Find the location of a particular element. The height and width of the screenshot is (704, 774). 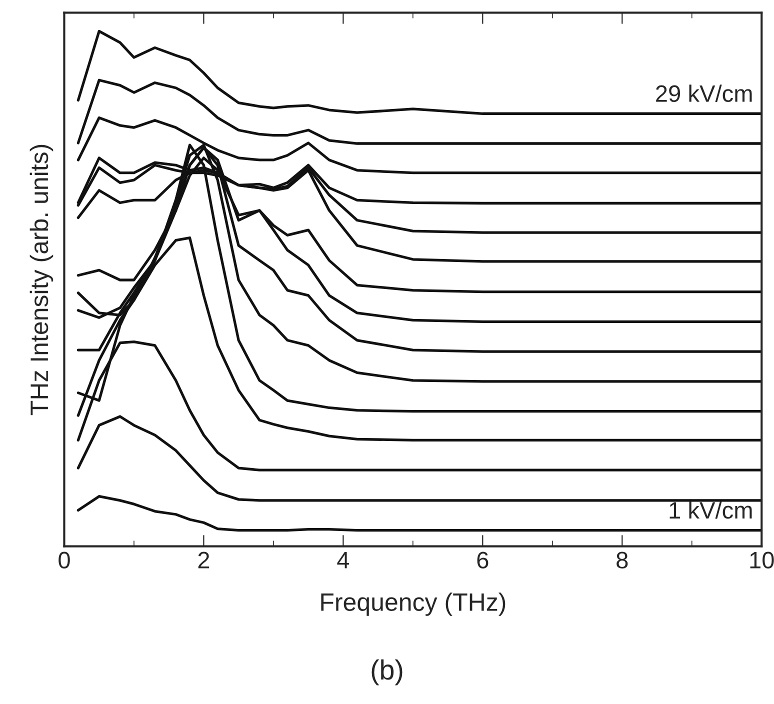

x-tick-label: 6 is located at coordinates (482, 560).